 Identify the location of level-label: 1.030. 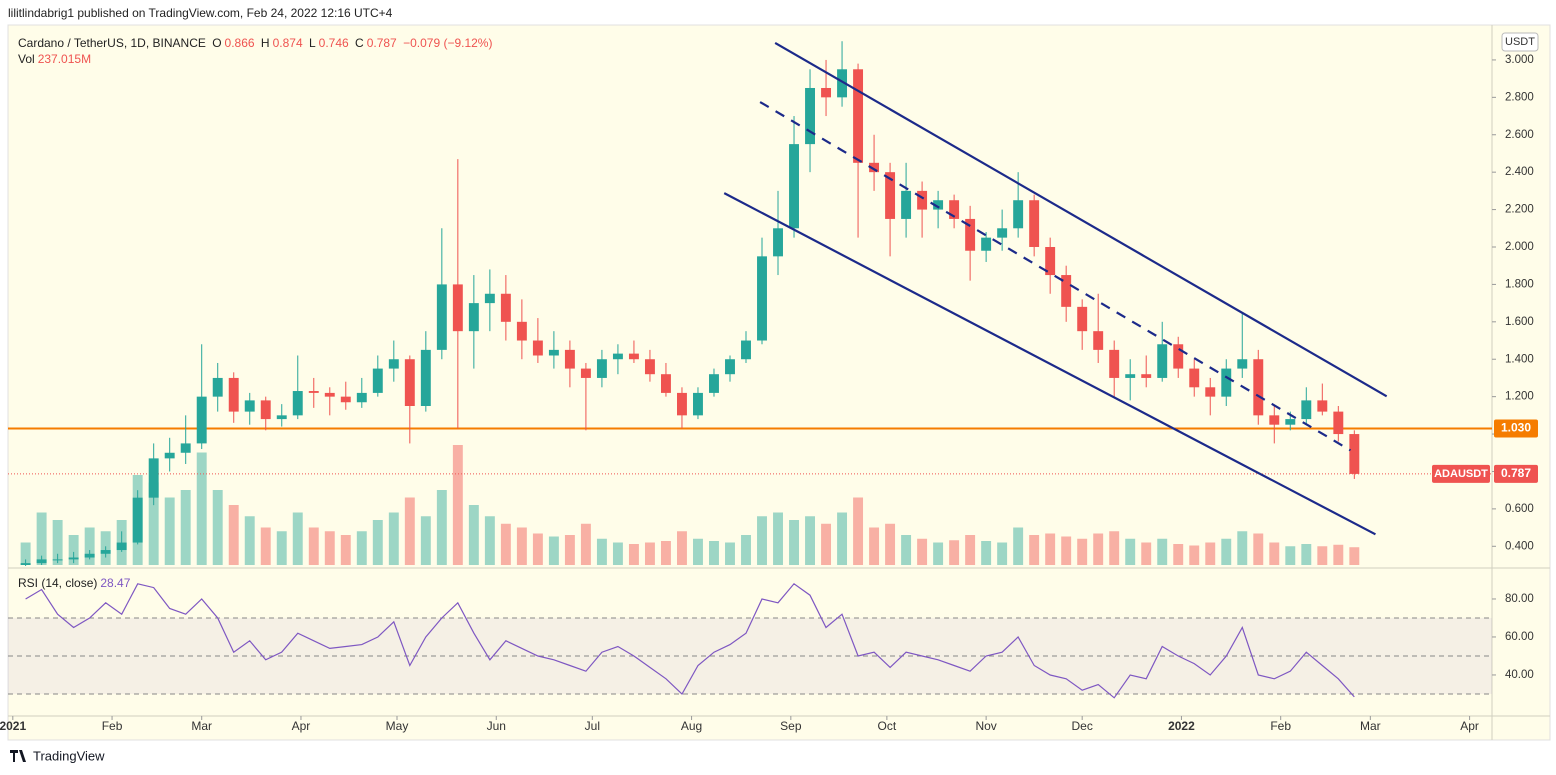
(1516, 428).